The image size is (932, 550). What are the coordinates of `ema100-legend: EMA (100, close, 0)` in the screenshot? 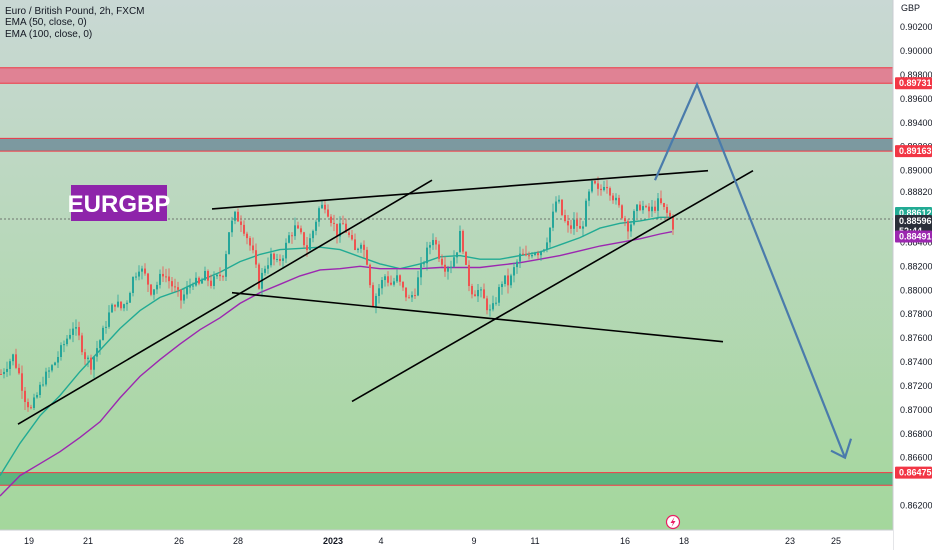 It's located at (48, 34).